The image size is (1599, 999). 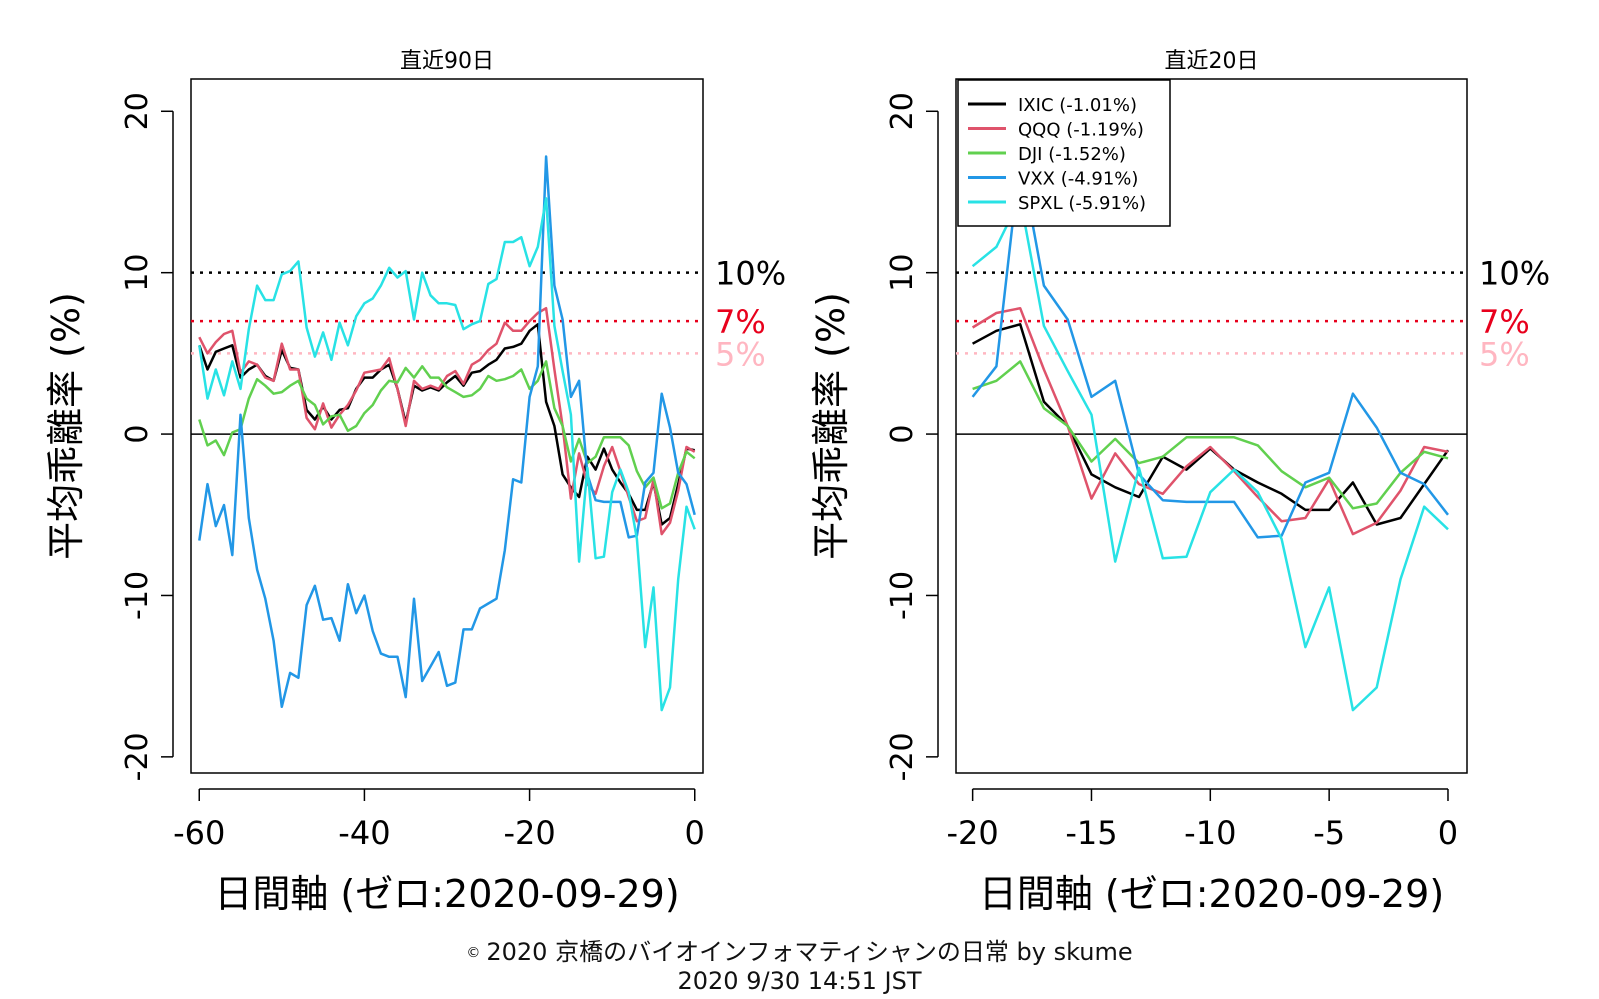 I want to click on legend-label: IXIC (-1.01%), so click(x=1077, y=105).